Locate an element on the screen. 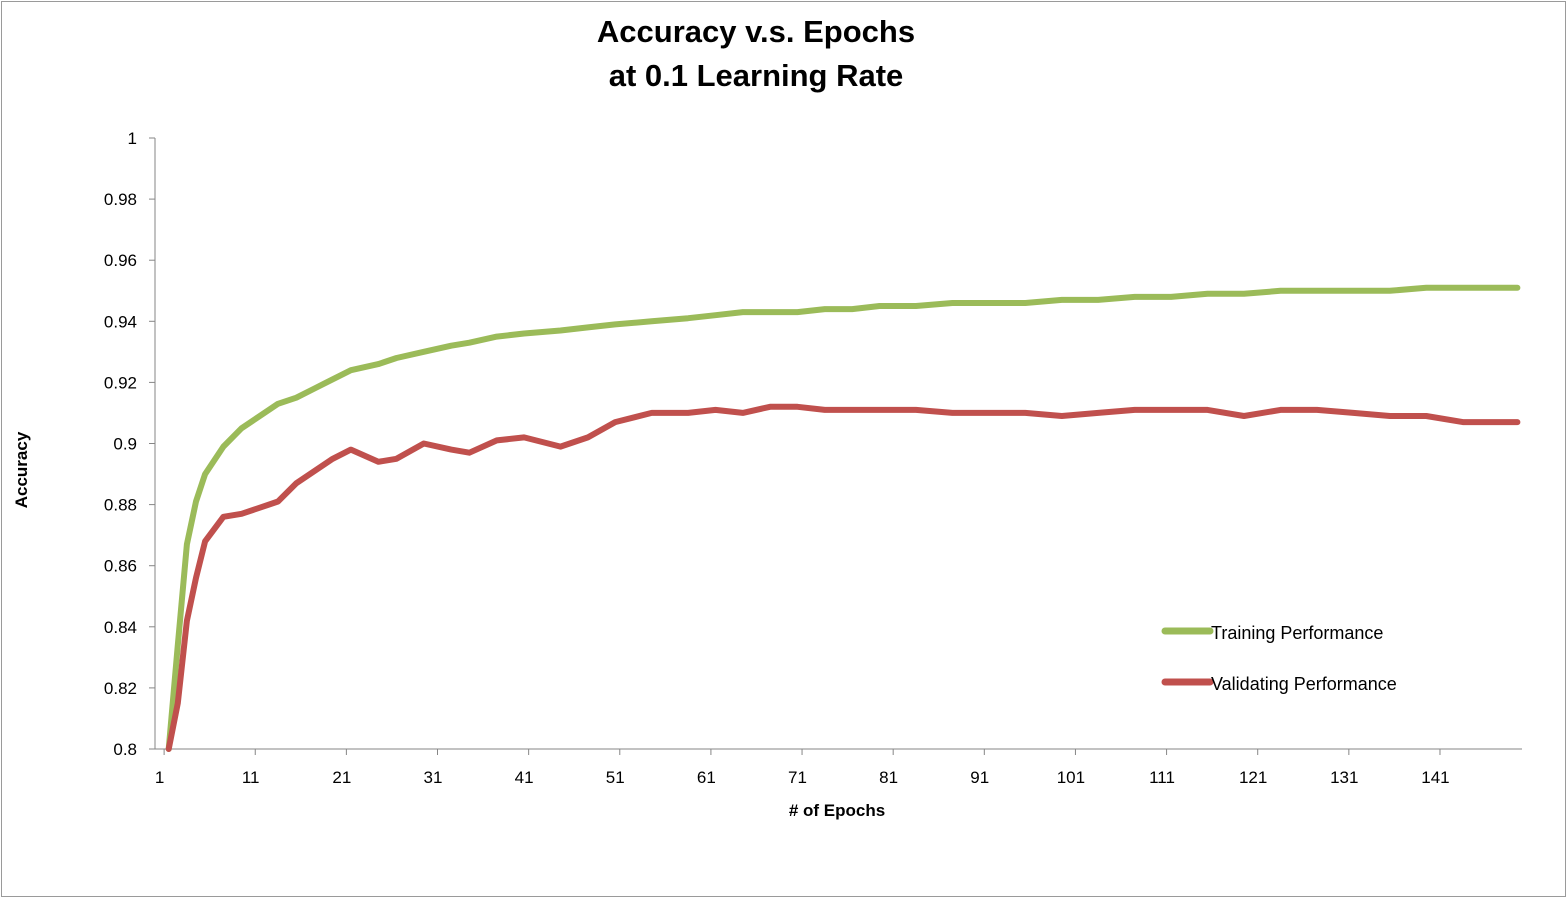 This screenshot has height=898, width=1567. x-tick-label: 111 is located at coordinates (1162, 777).